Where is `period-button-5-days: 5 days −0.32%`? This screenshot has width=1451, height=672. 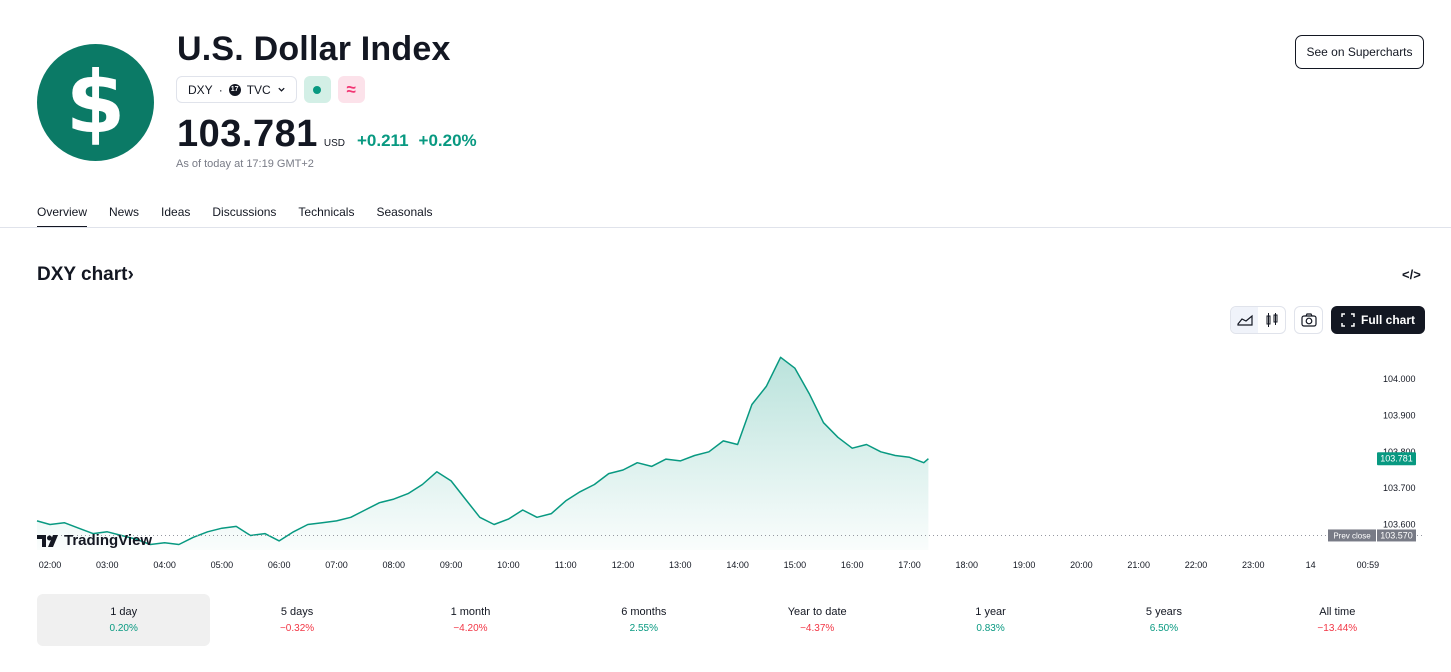 period-button-5-days: 5 days −0.32% is located at coordinates (296, 620).